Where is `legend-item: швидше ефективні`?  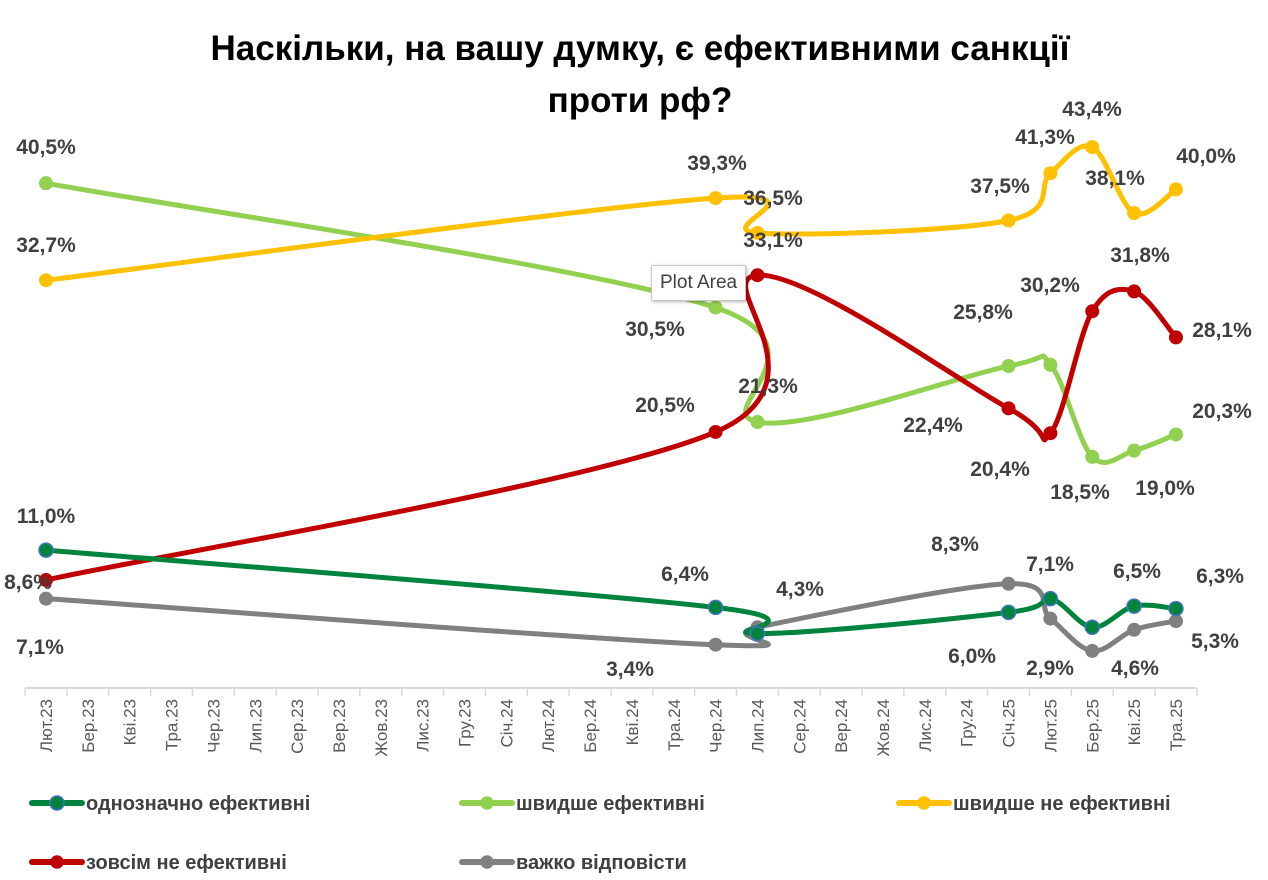 legend-item: швидше ефективні is located at coordinates (582, 804).